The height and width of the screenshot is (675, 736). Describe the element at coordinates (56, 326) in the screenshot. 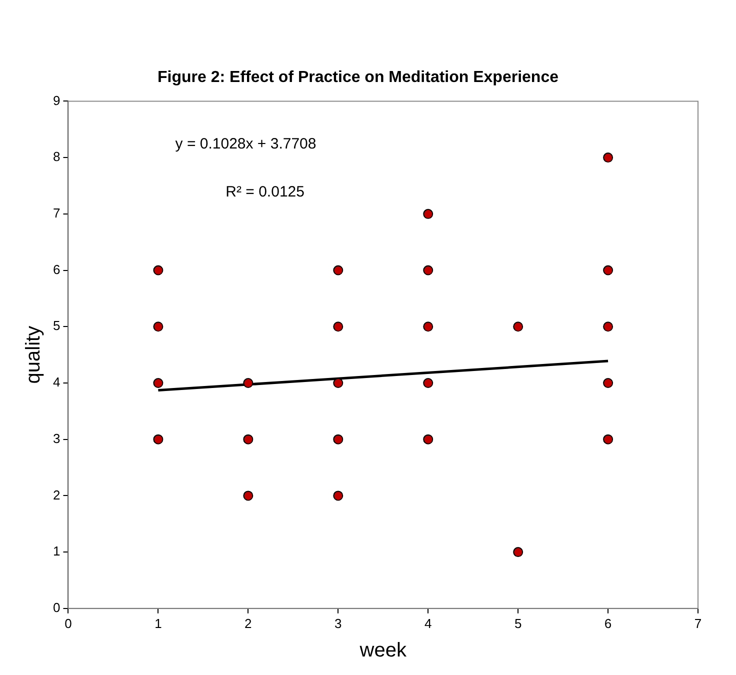

I see `y-tick-label: 5` at that location.